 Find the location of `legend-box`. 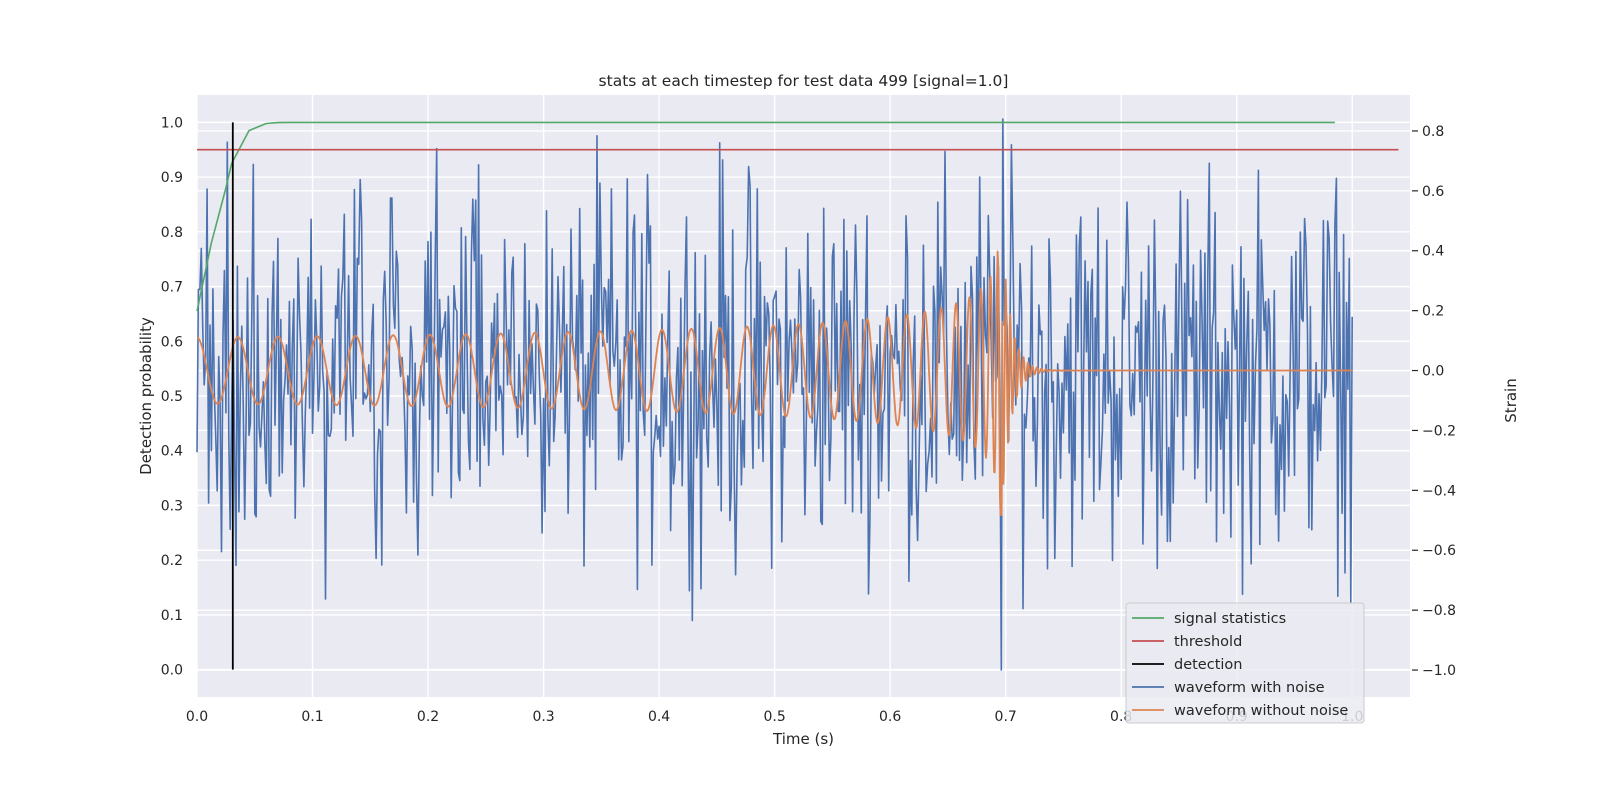

legend-box is located at coordinates (1245, 663).